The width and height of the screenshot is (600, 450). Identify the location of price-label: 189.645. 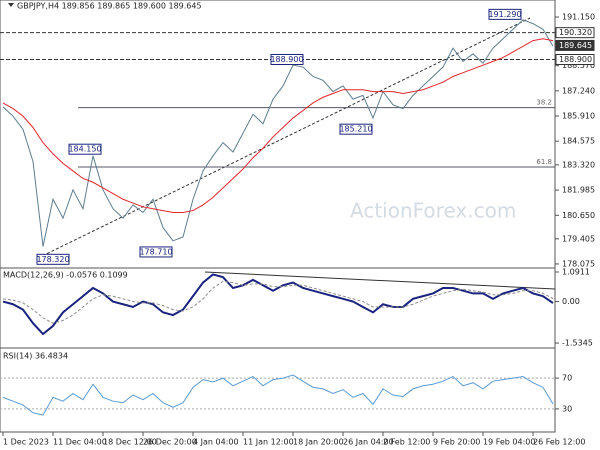
(575, 45).